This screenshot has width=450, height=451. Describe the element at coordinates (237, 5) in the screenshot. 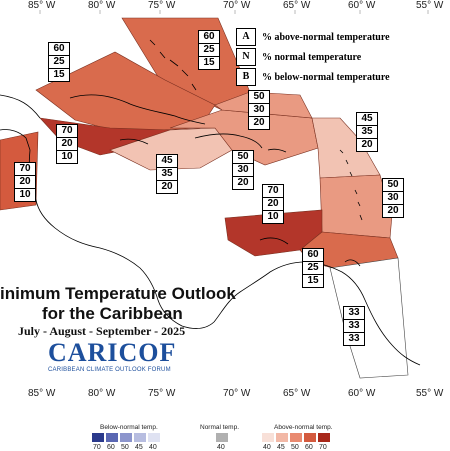

I see `lon-label-top: 70° W` at that location.